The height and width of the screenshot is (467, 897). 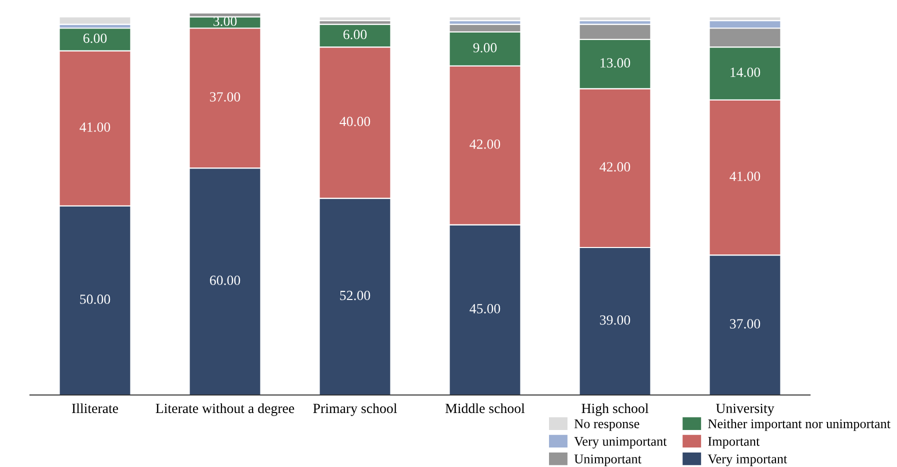 What do you see at coordinates (745, 410) in the screenshot?
I see `x-tick-label: University` at bounding box center [745, 410].